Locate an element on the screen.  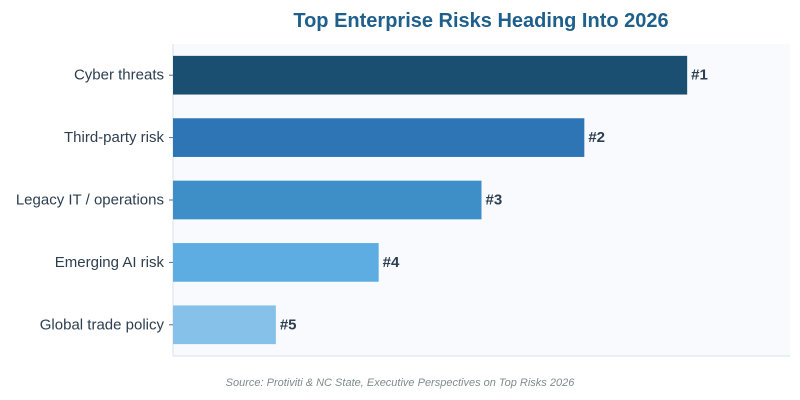
category-label: Third-party risk is located at coordinates (114, 137).